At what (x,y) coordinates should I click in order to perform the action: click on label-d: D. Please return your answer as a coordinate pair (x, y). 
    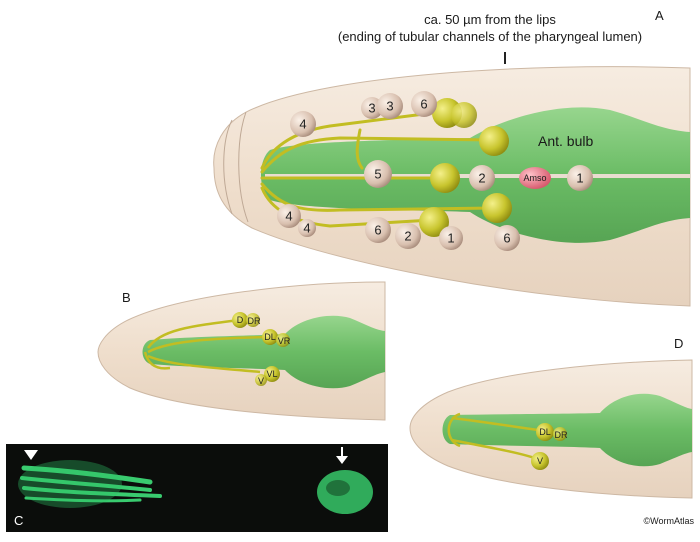
    Looking at the image, I should click on (240, 320).